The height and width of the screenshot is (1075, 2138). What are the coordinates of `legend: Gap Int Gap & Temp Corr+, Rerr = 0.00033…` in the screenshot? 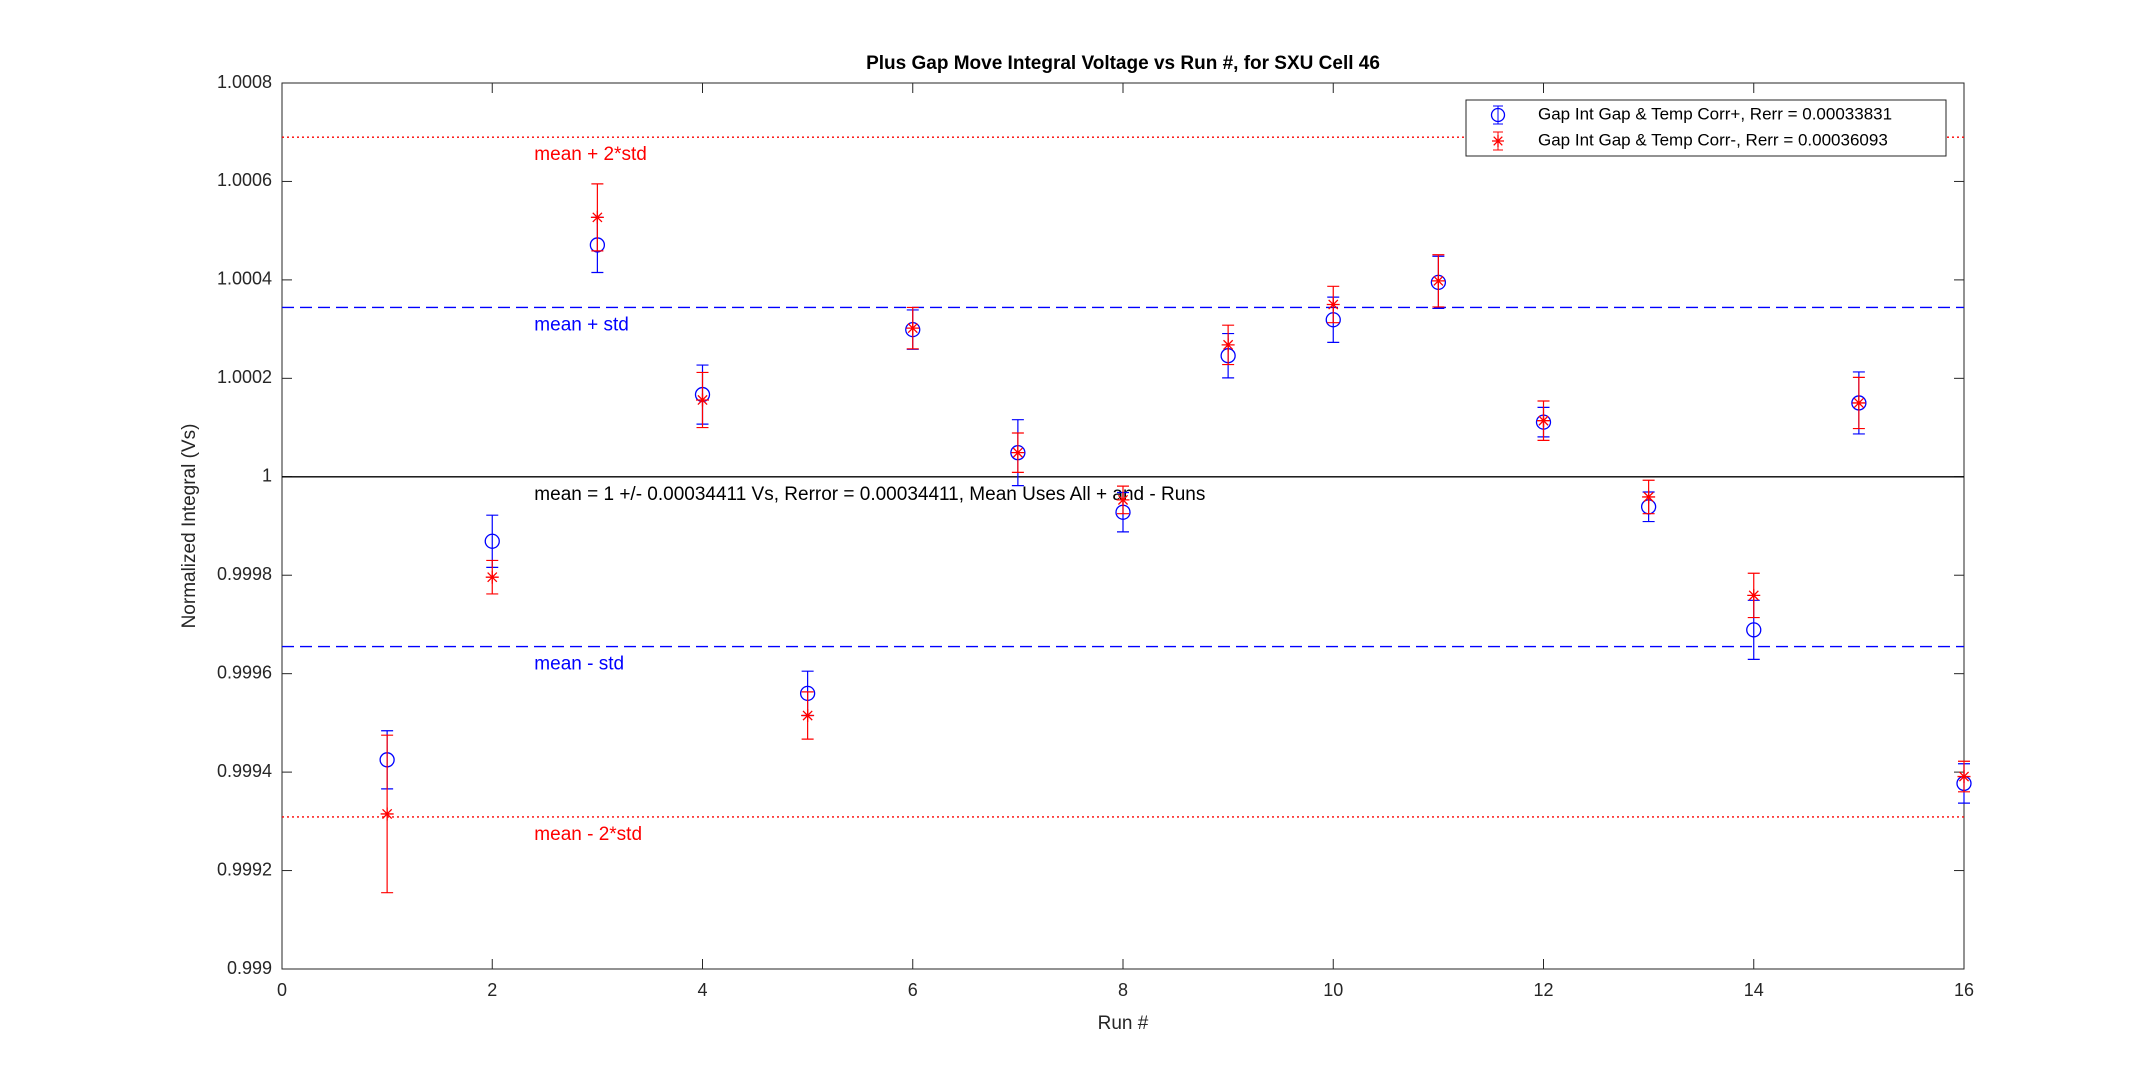 It's located at (1706, 128).